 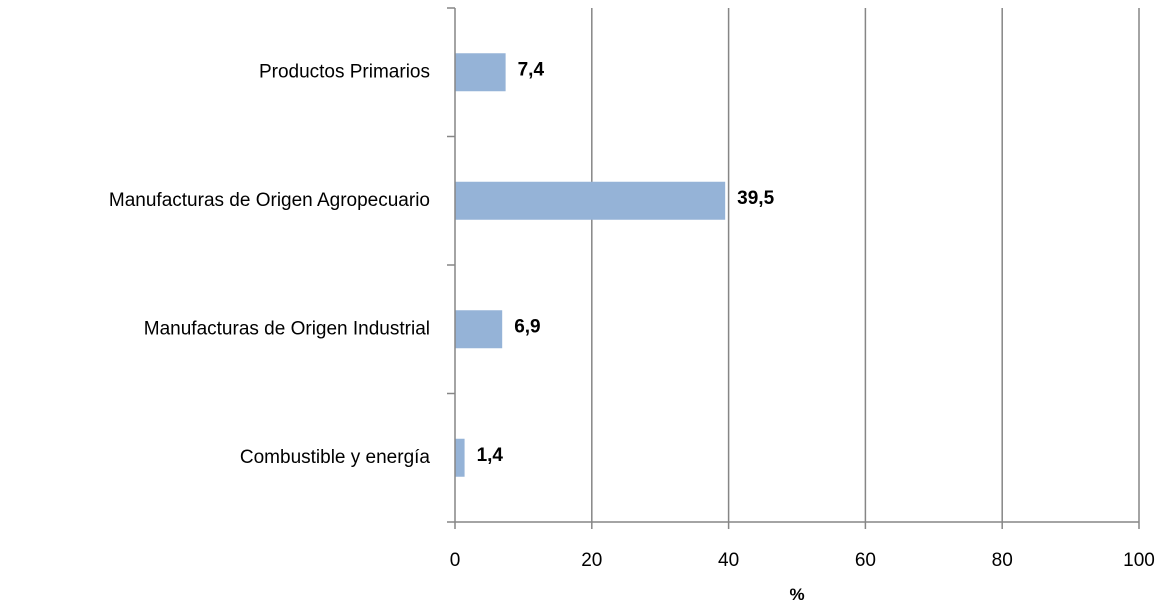 I want to click on category-label-0: Productos Primarios, so click(x=344, y=71).